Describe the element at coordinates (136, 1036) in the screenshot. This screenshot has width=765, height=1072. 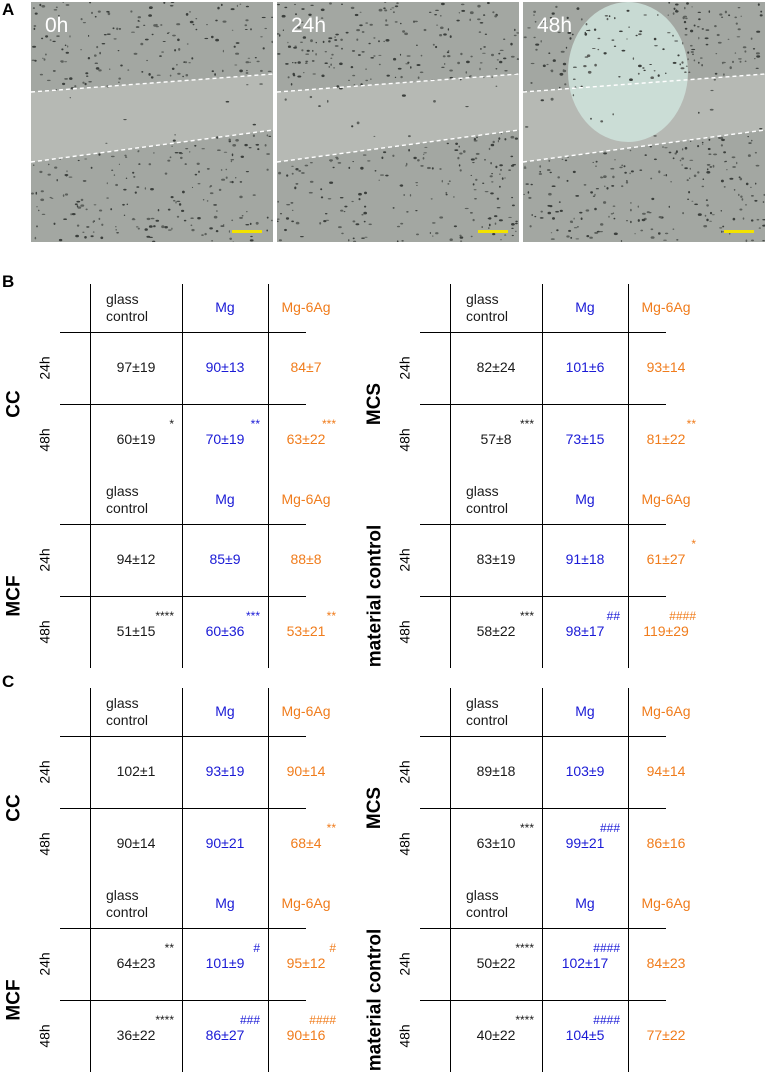
I see `table-cell: 36±22 ****` at that location.